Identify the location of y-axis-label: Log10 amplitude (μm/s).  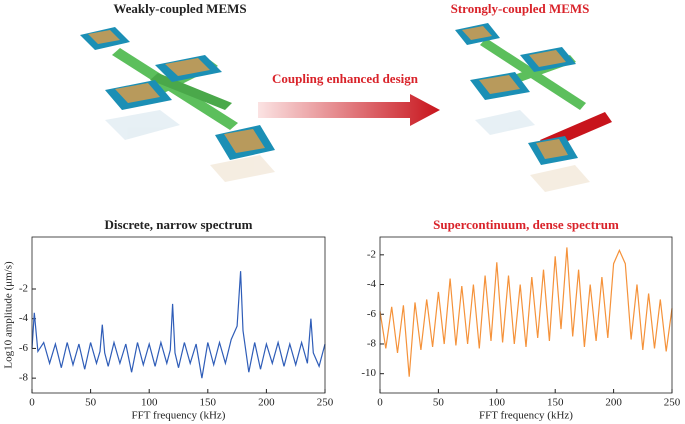
(9, 315).